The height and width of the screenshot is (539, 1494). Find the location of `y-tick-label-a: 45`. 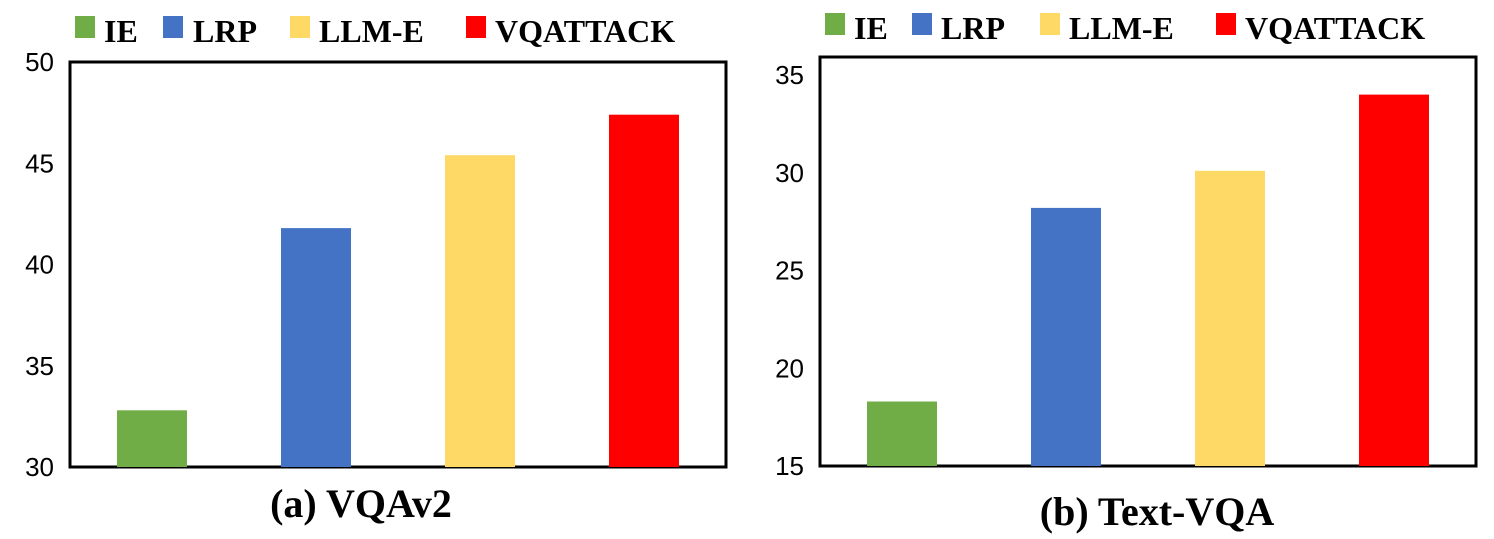

y-tick-label-a: 45 is located at coordinates (39, 163).